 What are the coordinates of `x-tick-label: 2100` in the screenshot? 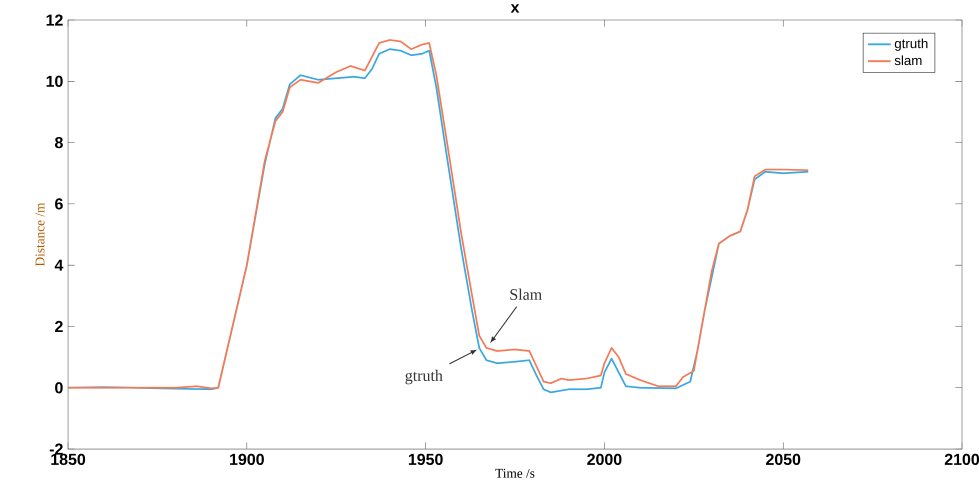 It's located at (961, 460).